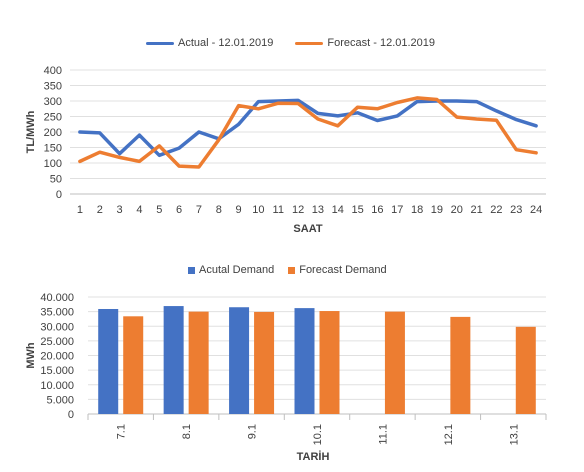 The image size is (584, 472). I want to click on x-tick-label: 7.1, so click(122, 431).